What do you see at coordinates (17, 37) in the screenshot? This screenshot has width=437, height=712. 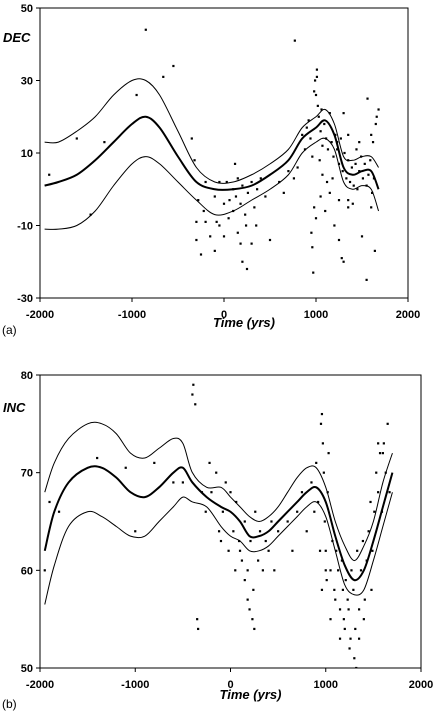 I see `y-axis-title: DEC` at bounding box center [17, 37].